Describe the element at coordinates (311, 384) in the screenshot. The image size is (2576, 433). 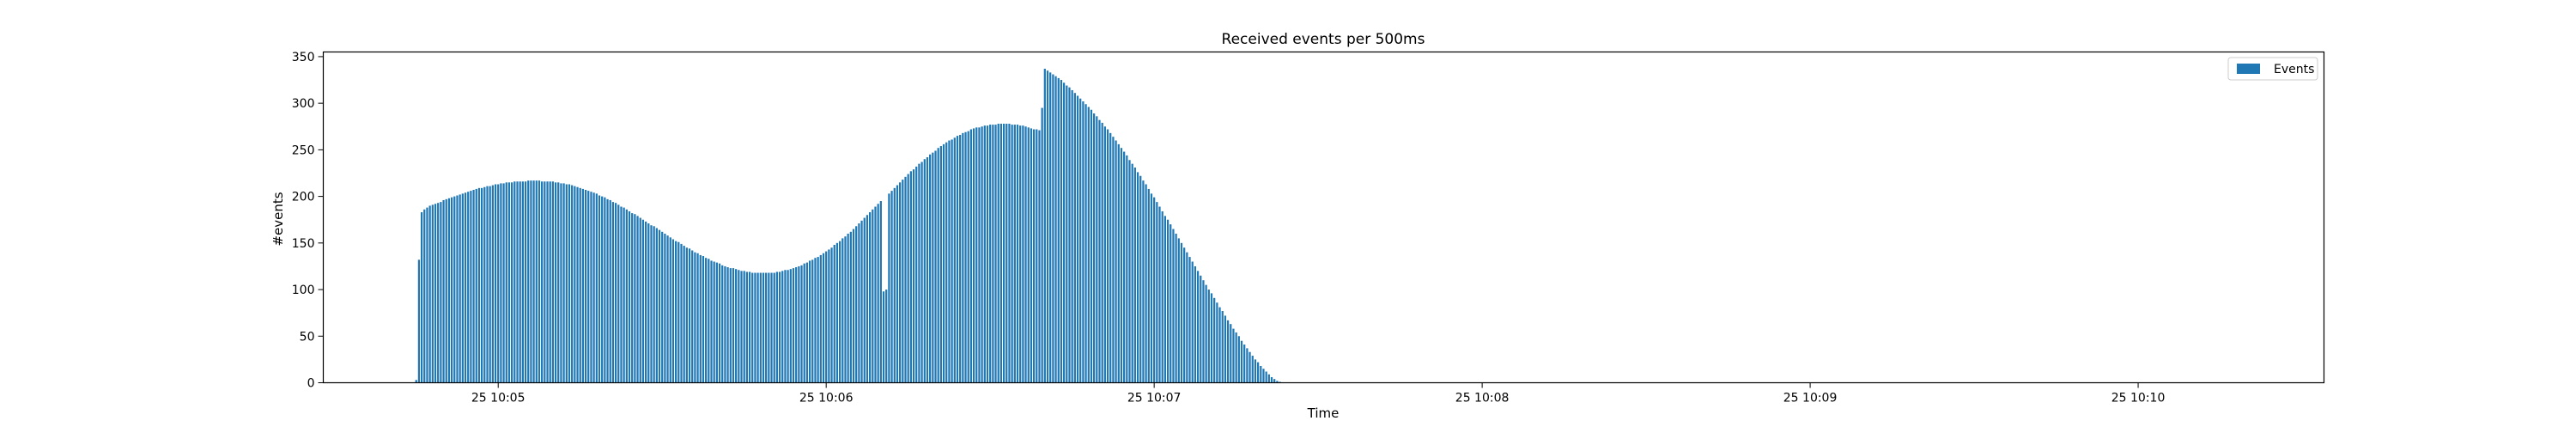
I see `y-tick-label: 0` at that location.